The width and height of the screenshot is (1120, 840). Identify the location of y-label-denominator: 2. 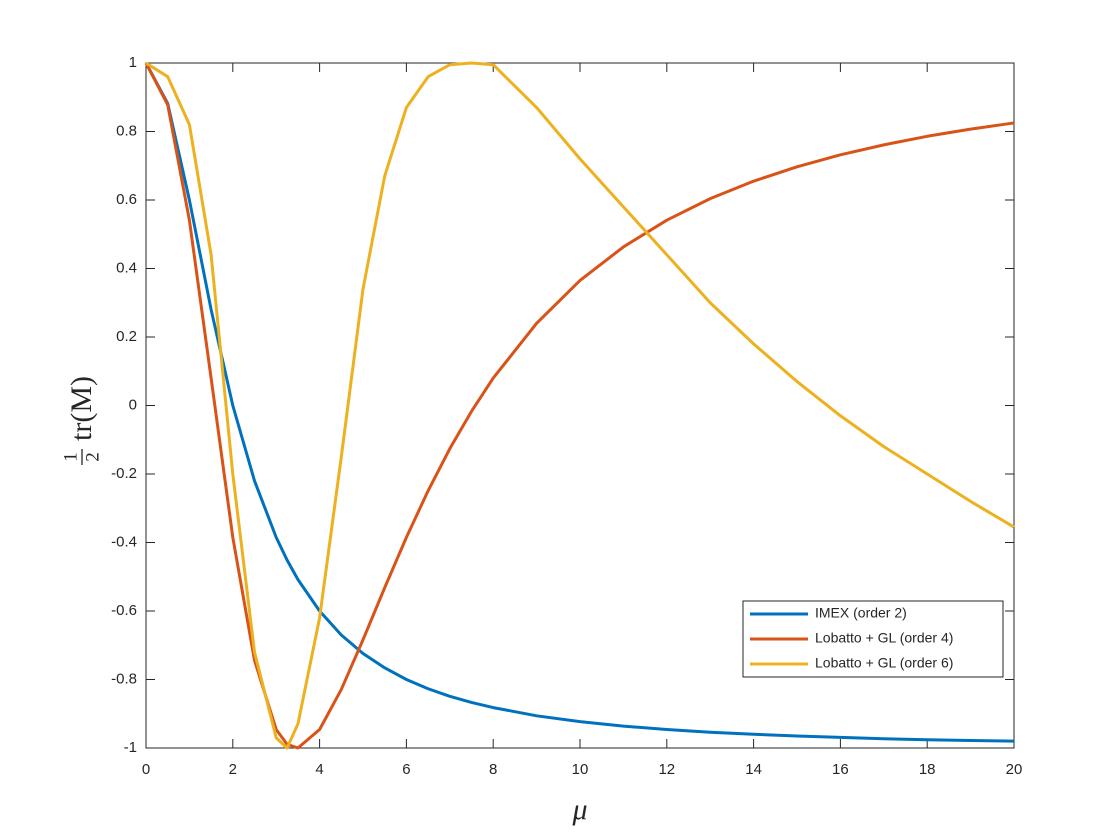
(92, 457).